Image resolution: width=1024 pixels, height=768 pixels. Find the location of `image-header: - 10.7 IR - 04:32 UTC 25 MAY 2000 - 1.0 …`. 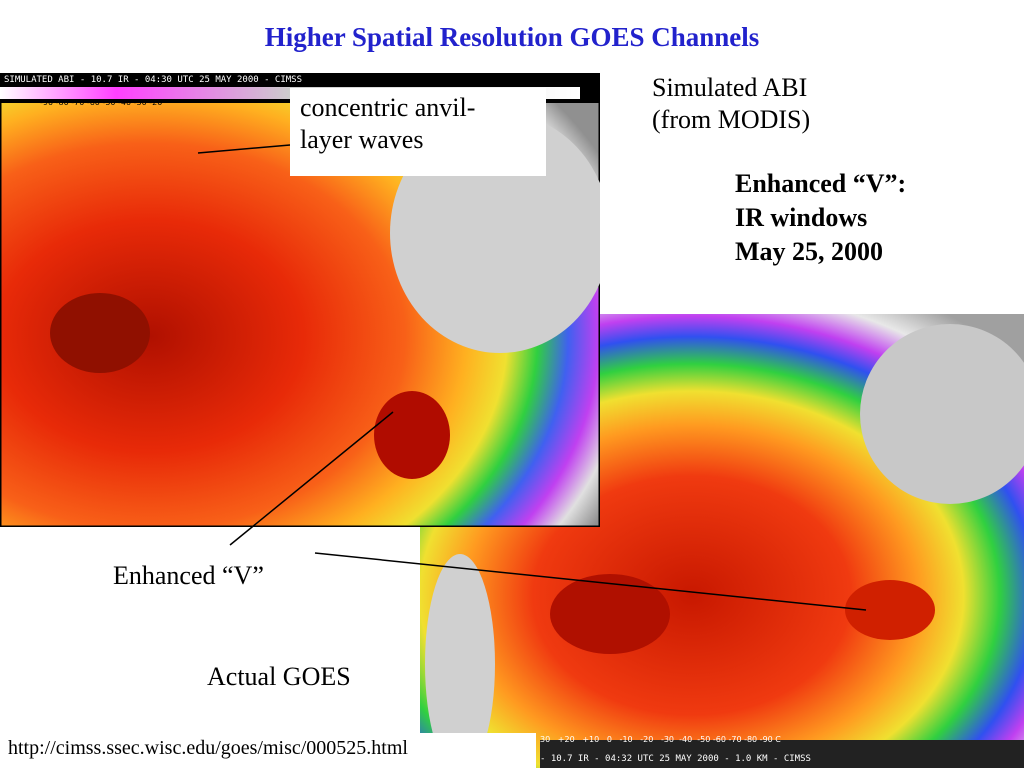

image-header: - 10.7 IR - 04:32 UTC 25 MAY 2000 - 1.0 … is located at coordinates (675, 759).